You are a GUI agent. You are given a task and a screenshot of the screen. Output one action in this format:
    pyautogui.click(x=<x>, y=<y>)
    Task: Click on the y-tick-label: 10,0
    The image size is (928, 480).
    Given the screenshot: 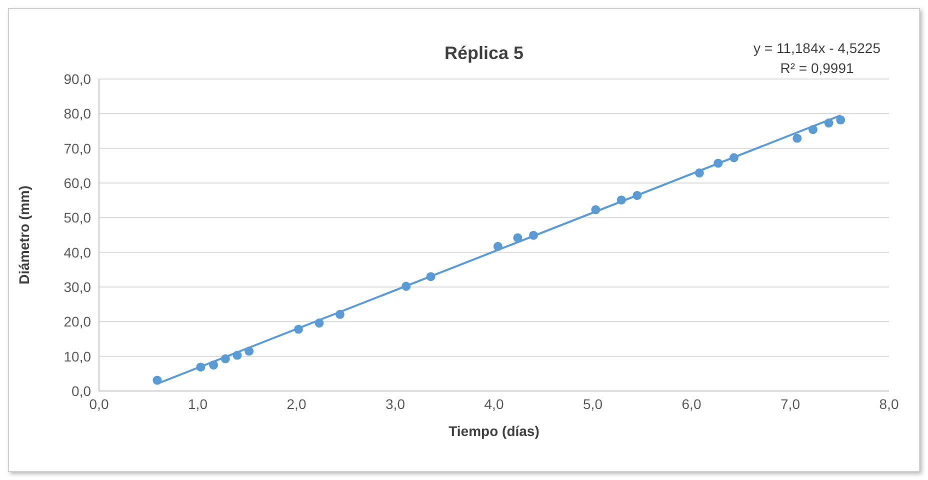 What is the action you would take?
    pyautogui.click(x=78, y=356)
    